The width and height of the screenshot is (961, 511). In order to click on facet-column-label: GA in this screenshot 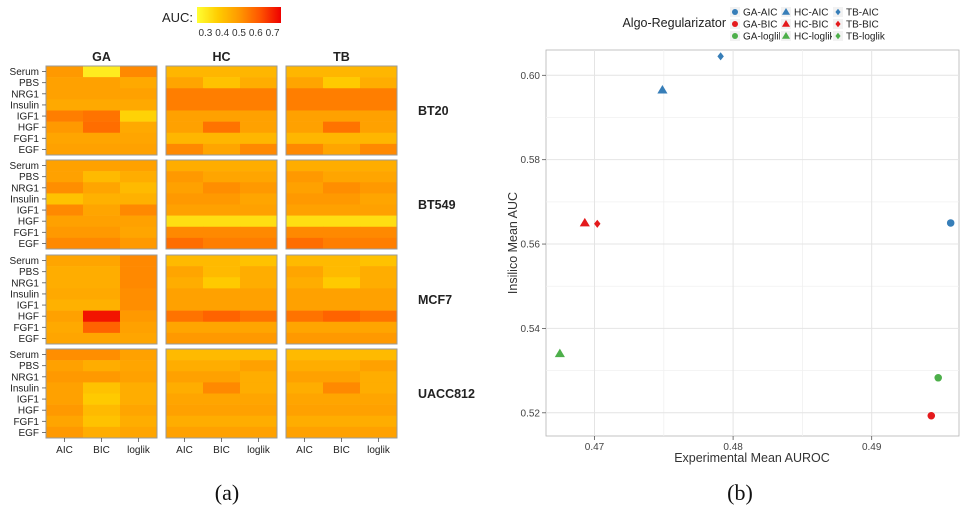, I will do `click(101, 57)`.